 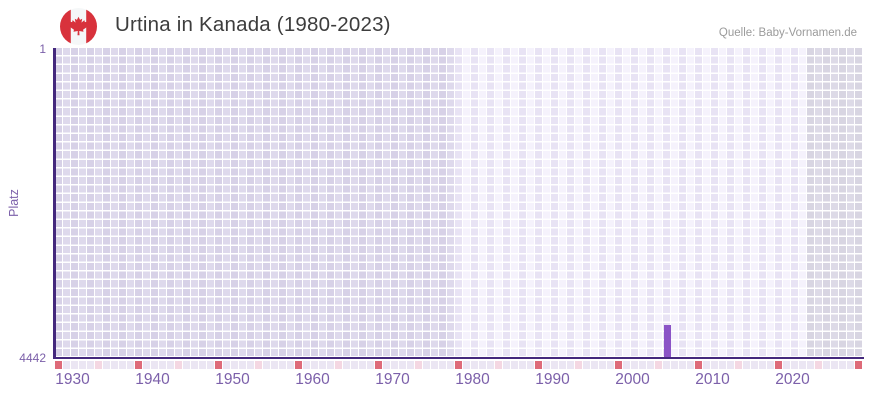 What do you see at coordinates (152, 379) in the screenshot?
I see `x-tick-label: 1940` at bounding box center [152, 379].